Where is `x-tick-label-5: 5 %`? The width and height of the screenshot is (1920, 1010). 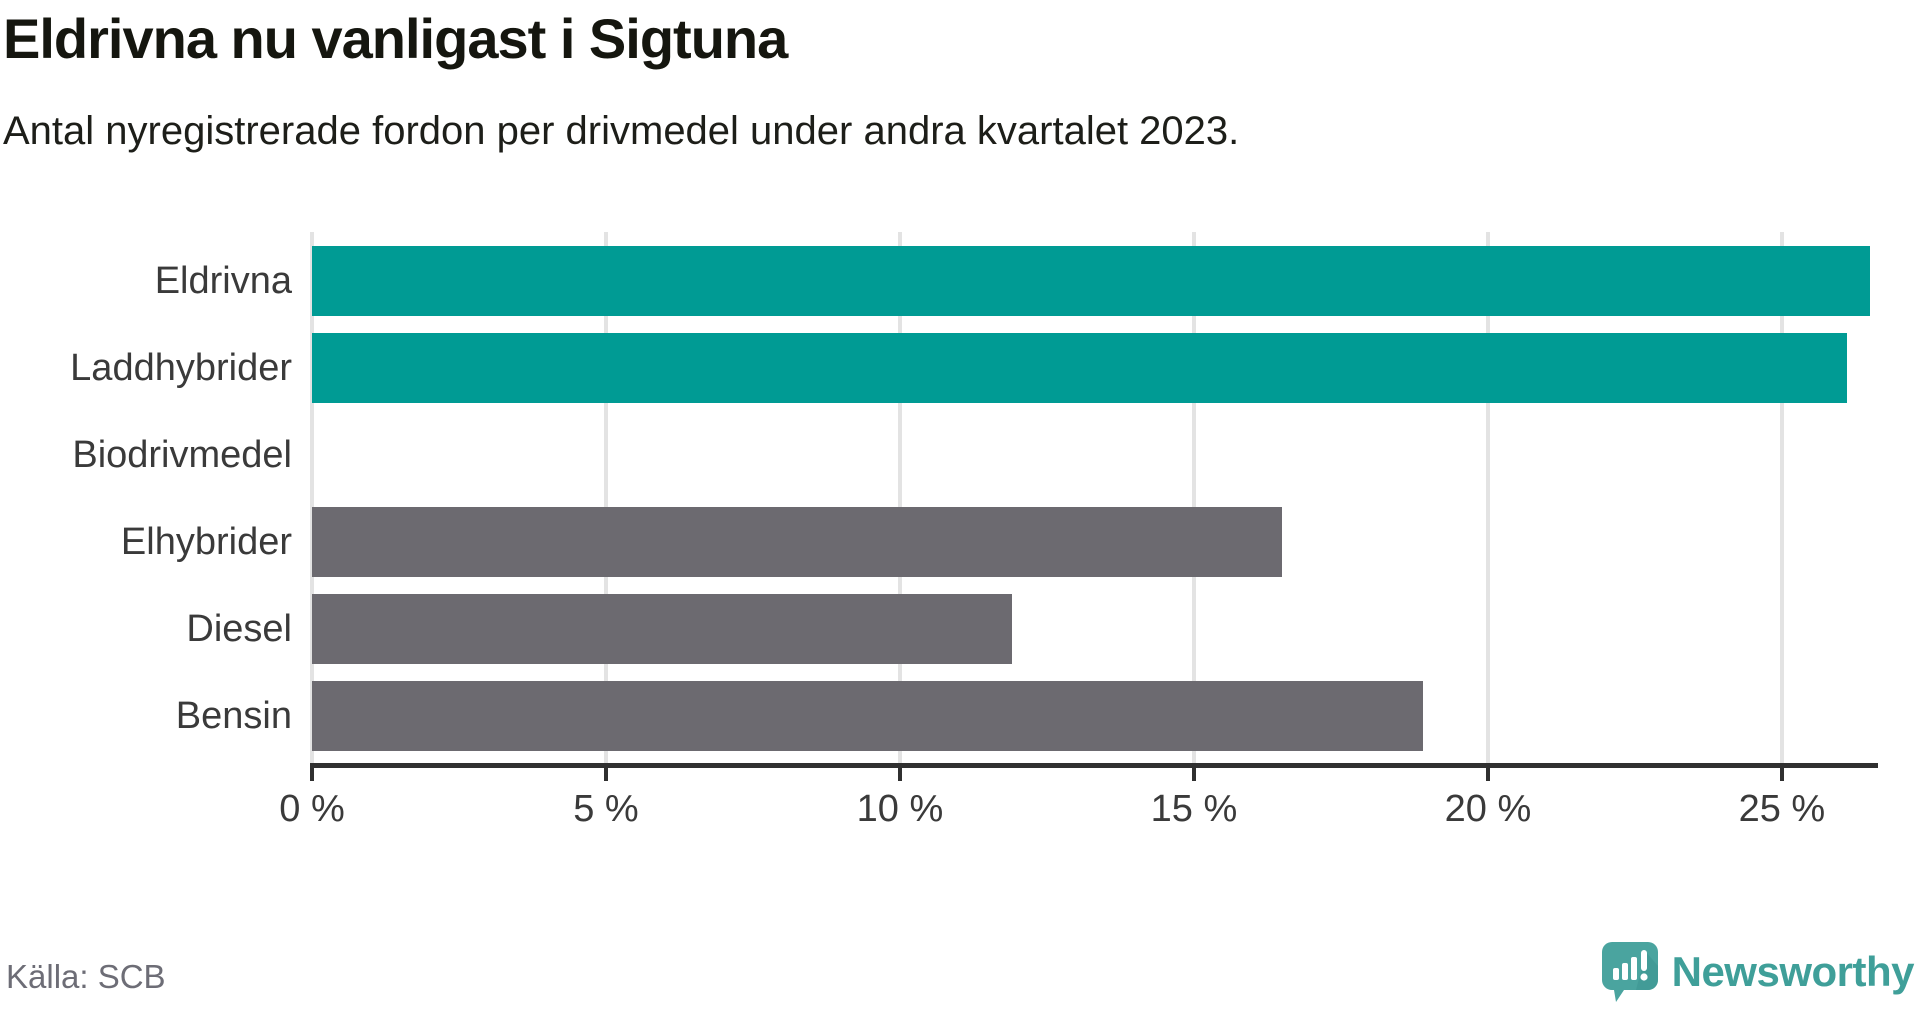
x-tick-label-5: 5 % is located at coordinates (606, 809).